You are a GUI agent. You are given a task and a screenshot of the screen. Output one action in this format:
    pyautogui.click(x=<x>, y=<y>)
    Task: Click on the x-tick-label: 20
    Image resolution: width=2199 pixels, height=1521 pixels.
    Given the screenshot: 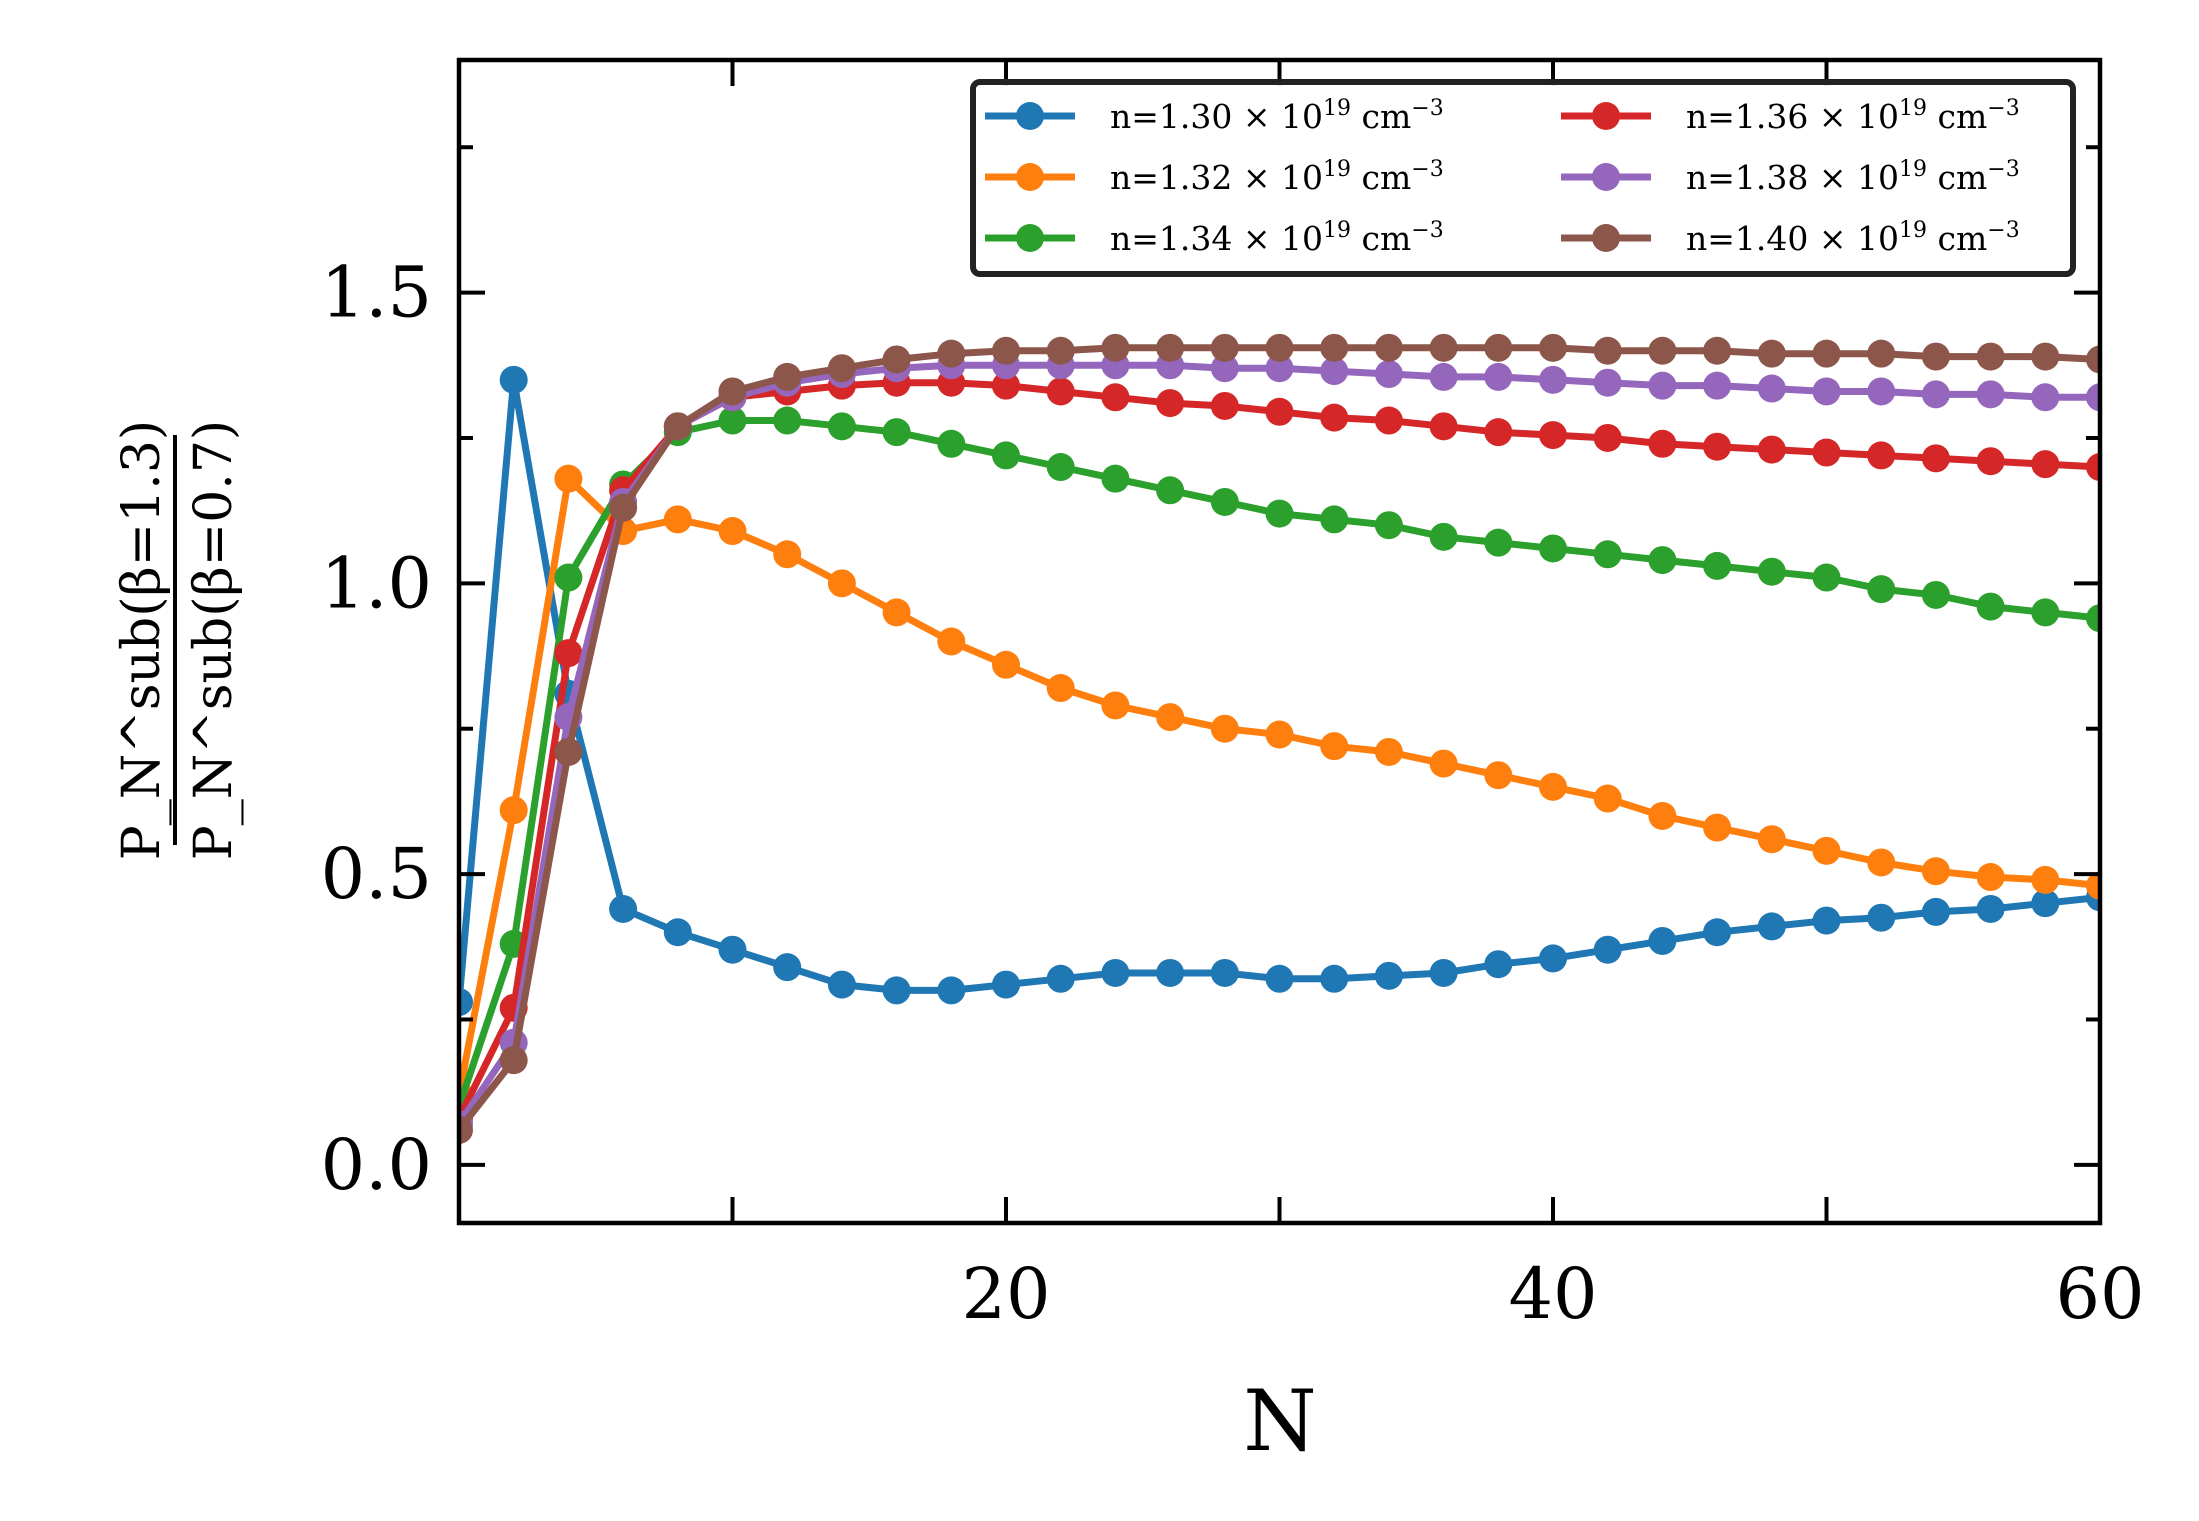 What is the action you would take?
    pyautogui.click(x=1005, y=1294)
    